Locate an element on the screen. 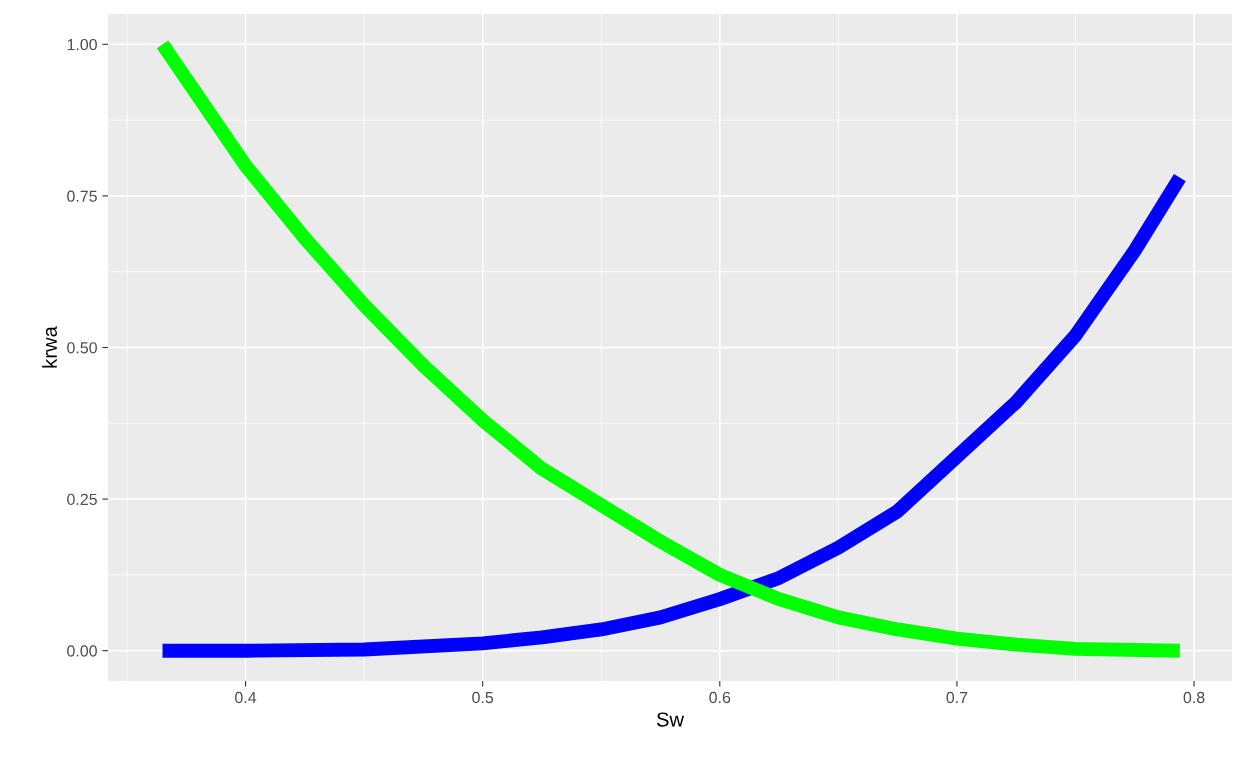 Image resolution: width=1248 pixels, height=768 pixels. y-axis-title: krwa is located at coordinates (49, 347).